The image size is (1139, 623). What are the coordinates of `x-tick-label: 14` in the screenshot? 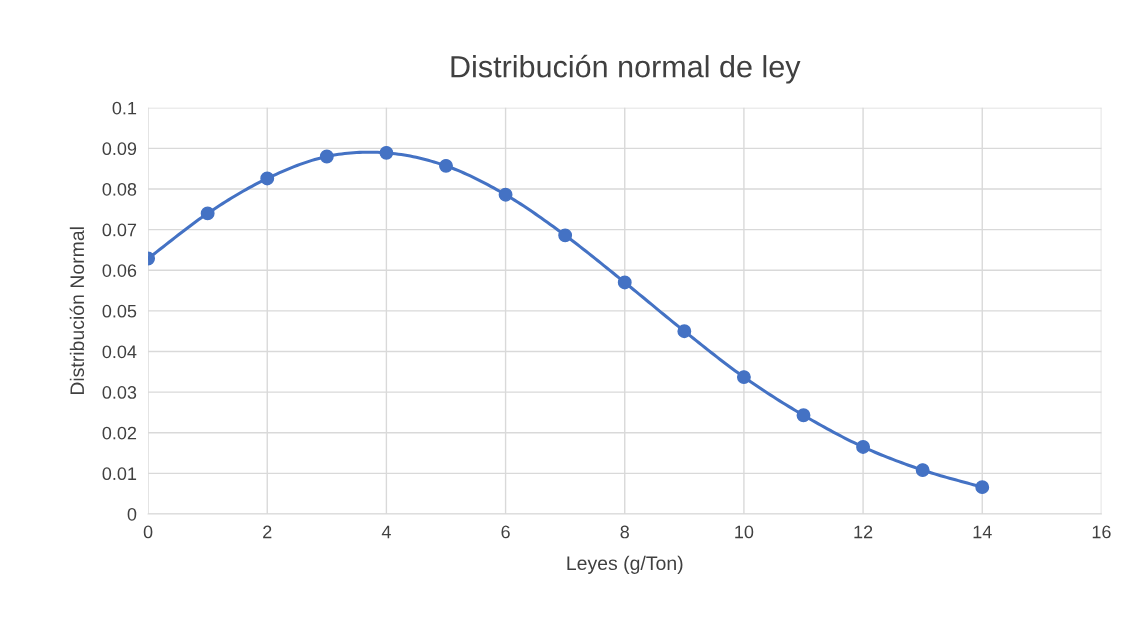 It's located at (982, 532).